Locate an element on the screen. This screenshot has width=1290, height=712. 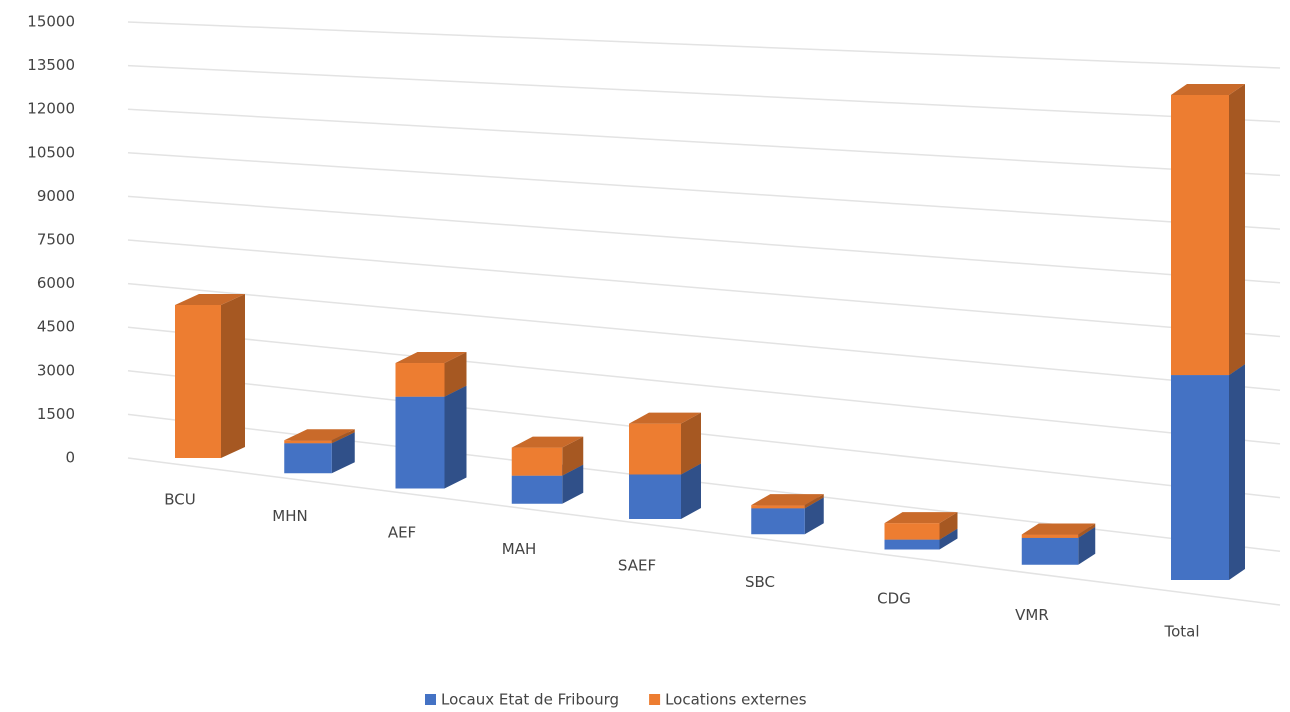
legend-label: Locaux Etat de Fribourg is located at coordinates (530, 700).